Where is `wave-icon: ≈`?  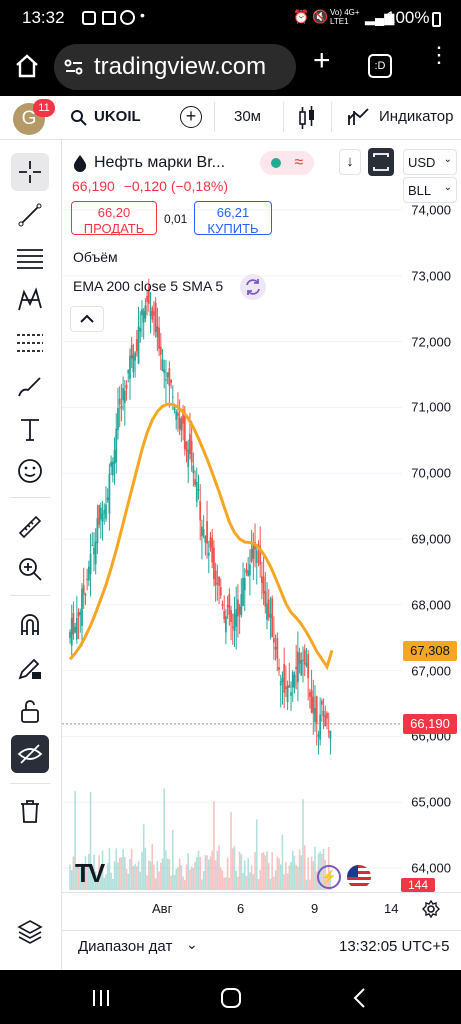 wave-icon: ≈ is located at coordinates (299, 162).